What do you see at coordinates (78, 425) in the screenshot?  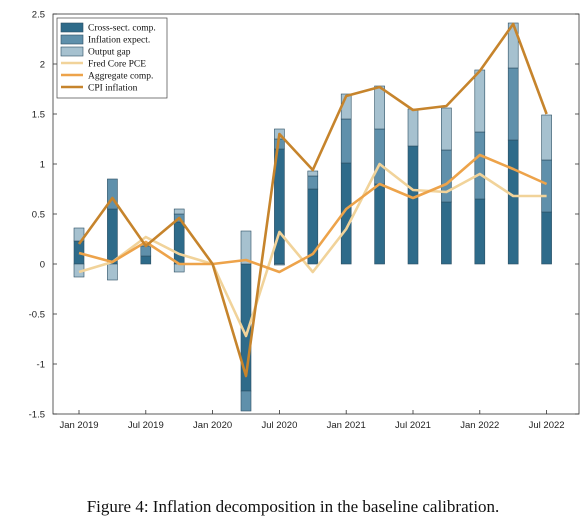 I see `x-tick-label: Jan 2019` at bounding box center [78, 425].